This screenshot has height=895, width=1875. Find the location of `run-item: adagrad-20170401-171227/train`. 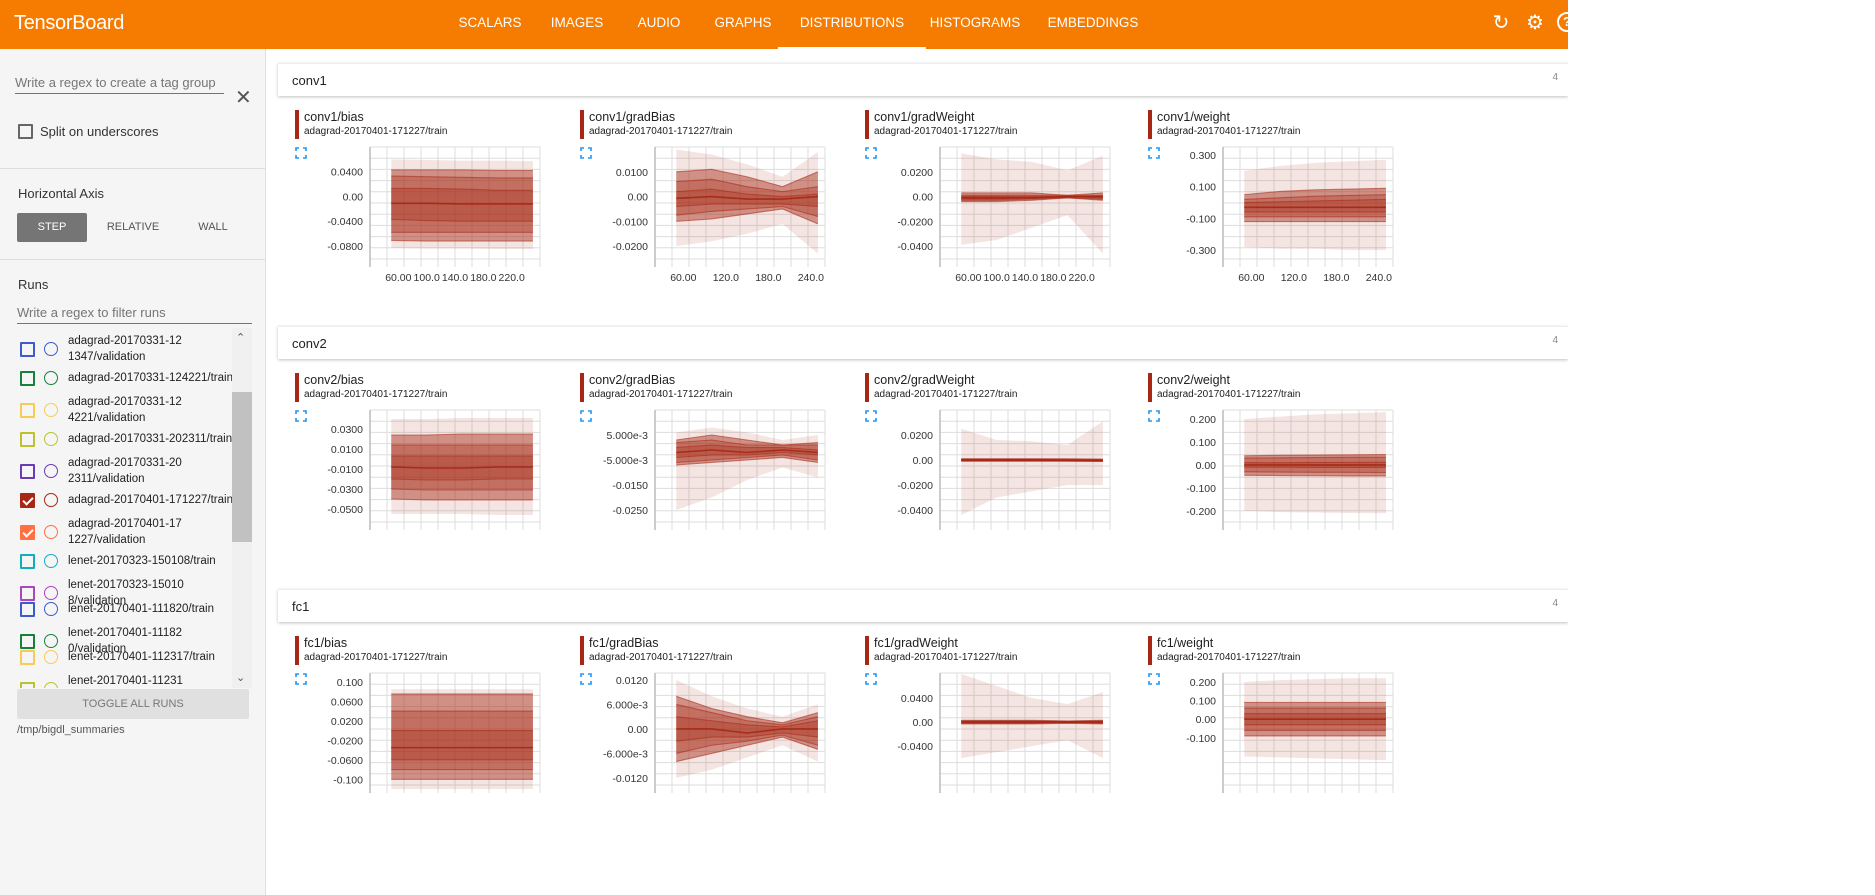

run-item: adagrad-20170401-171227/train is located at coordinates (127, 500).